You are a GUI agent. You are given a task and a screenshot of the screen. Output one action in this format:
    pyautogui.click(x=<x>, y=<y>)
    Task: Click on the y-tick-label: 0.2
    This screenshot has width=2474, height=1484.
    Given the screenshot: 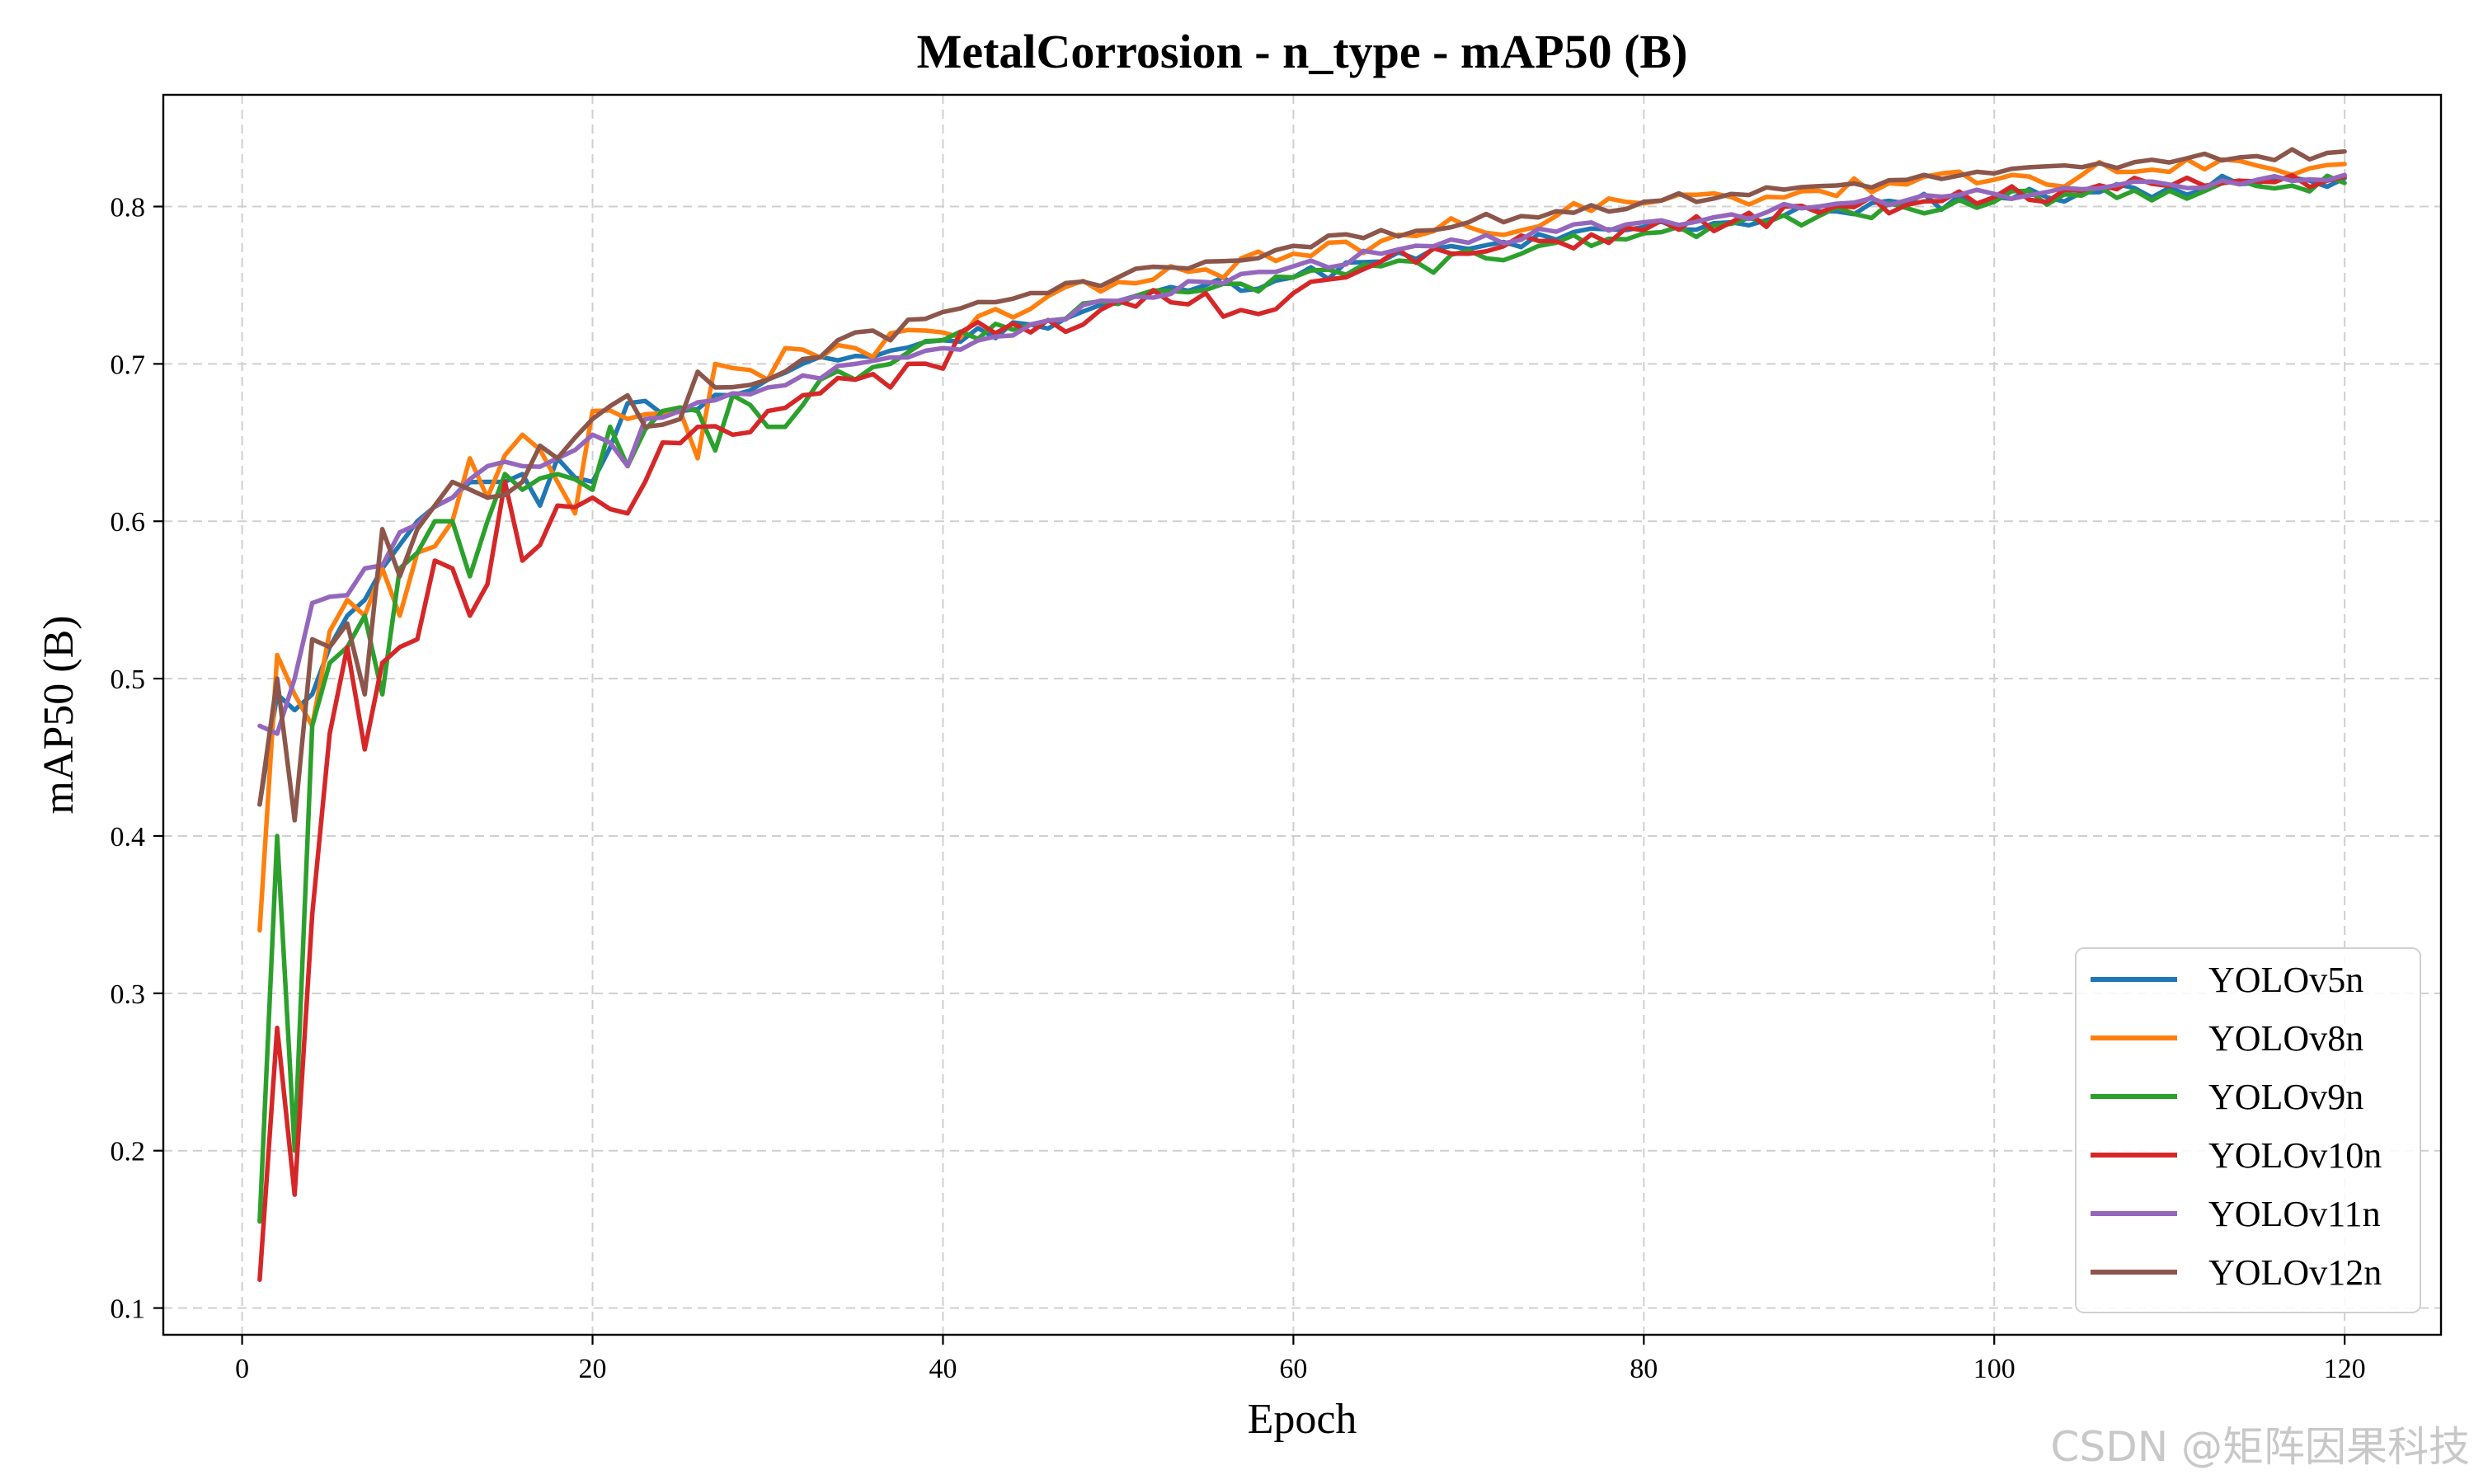 What is the action you would take?
    pyautogui.click(x=128, y=1152)
    